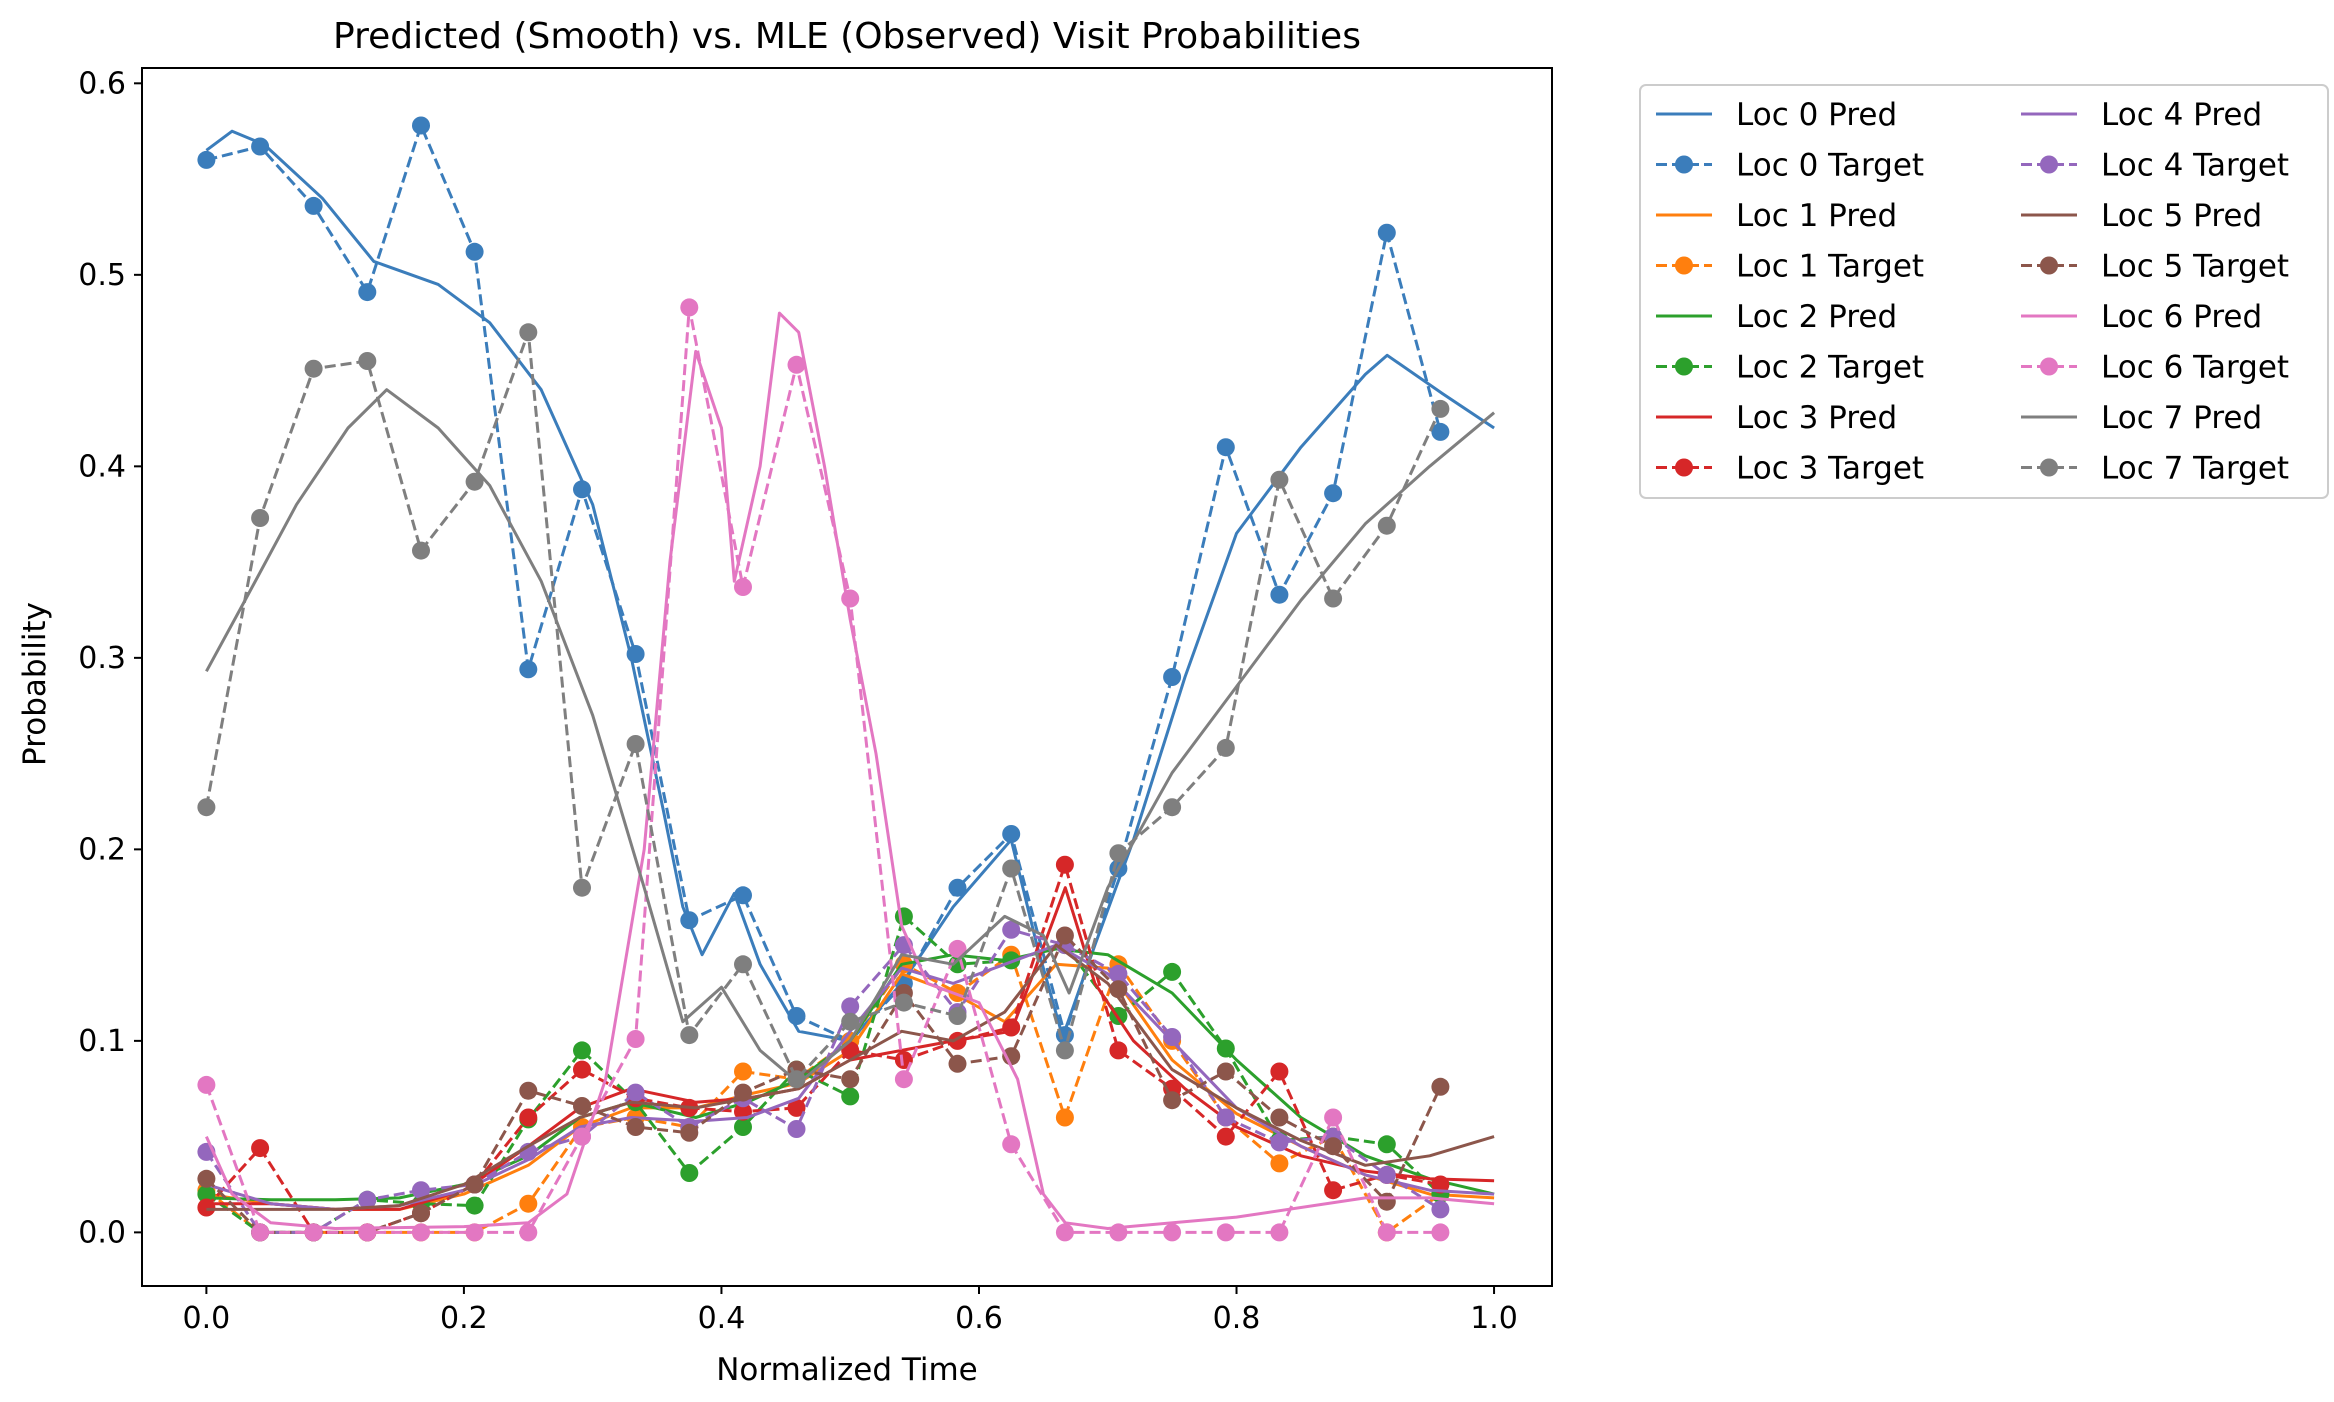 The height and width of the screenshot is (1402, 2334). Describe the element at coordinates (1494, 1318) in the screenshot. I see `x-tick-label: 1.0` at that location.